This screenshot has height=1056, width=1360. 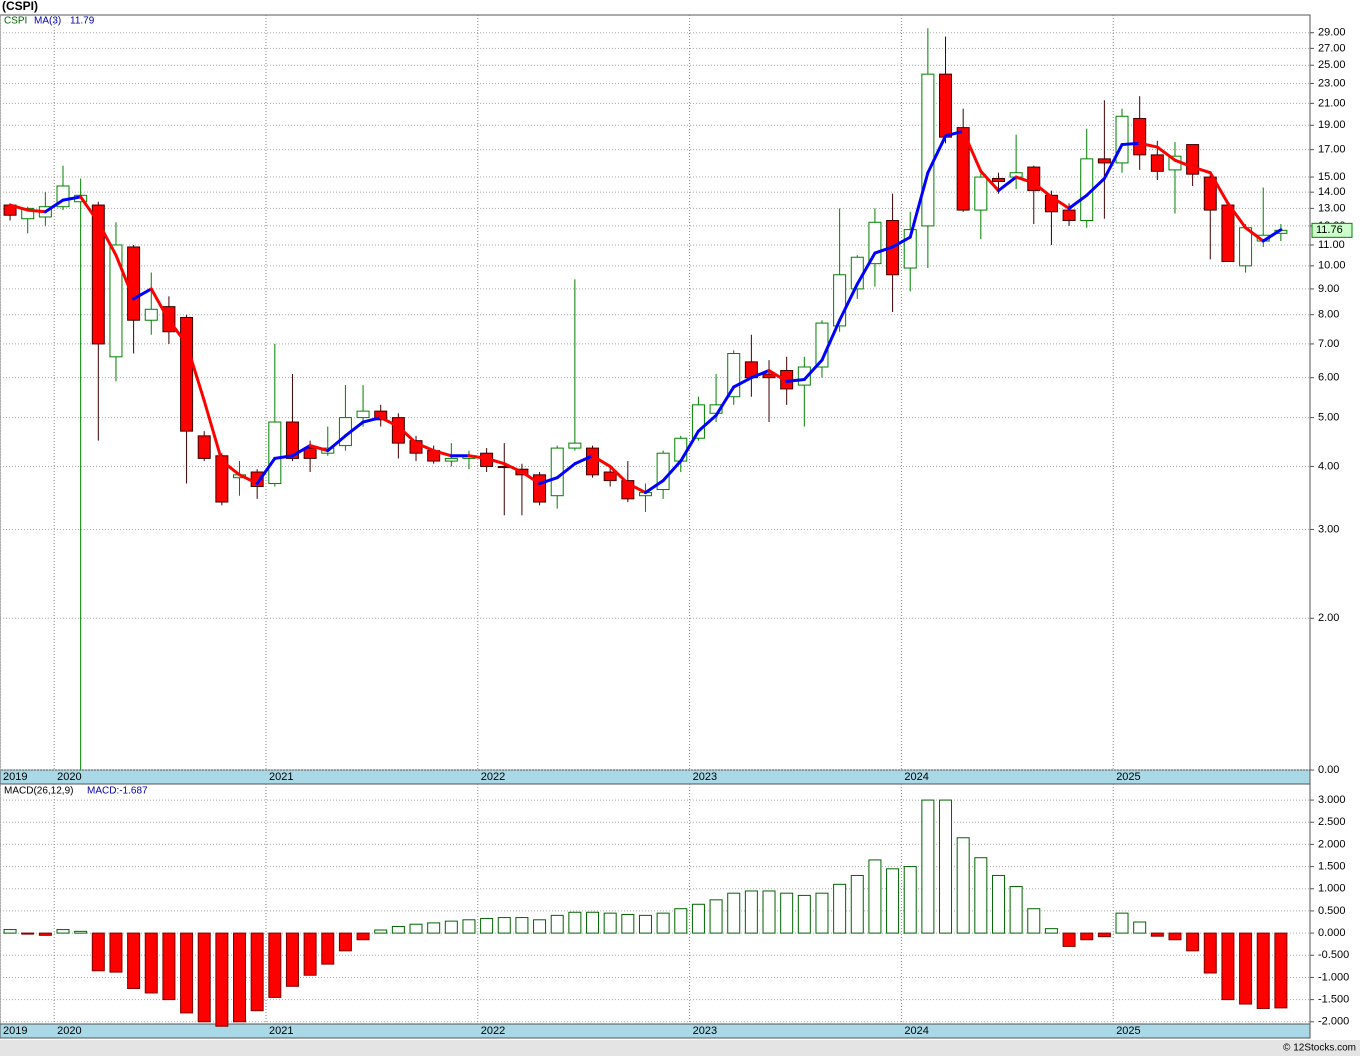 I want to click on y-tick-label: 4.00, so click(x=1328, y=466).